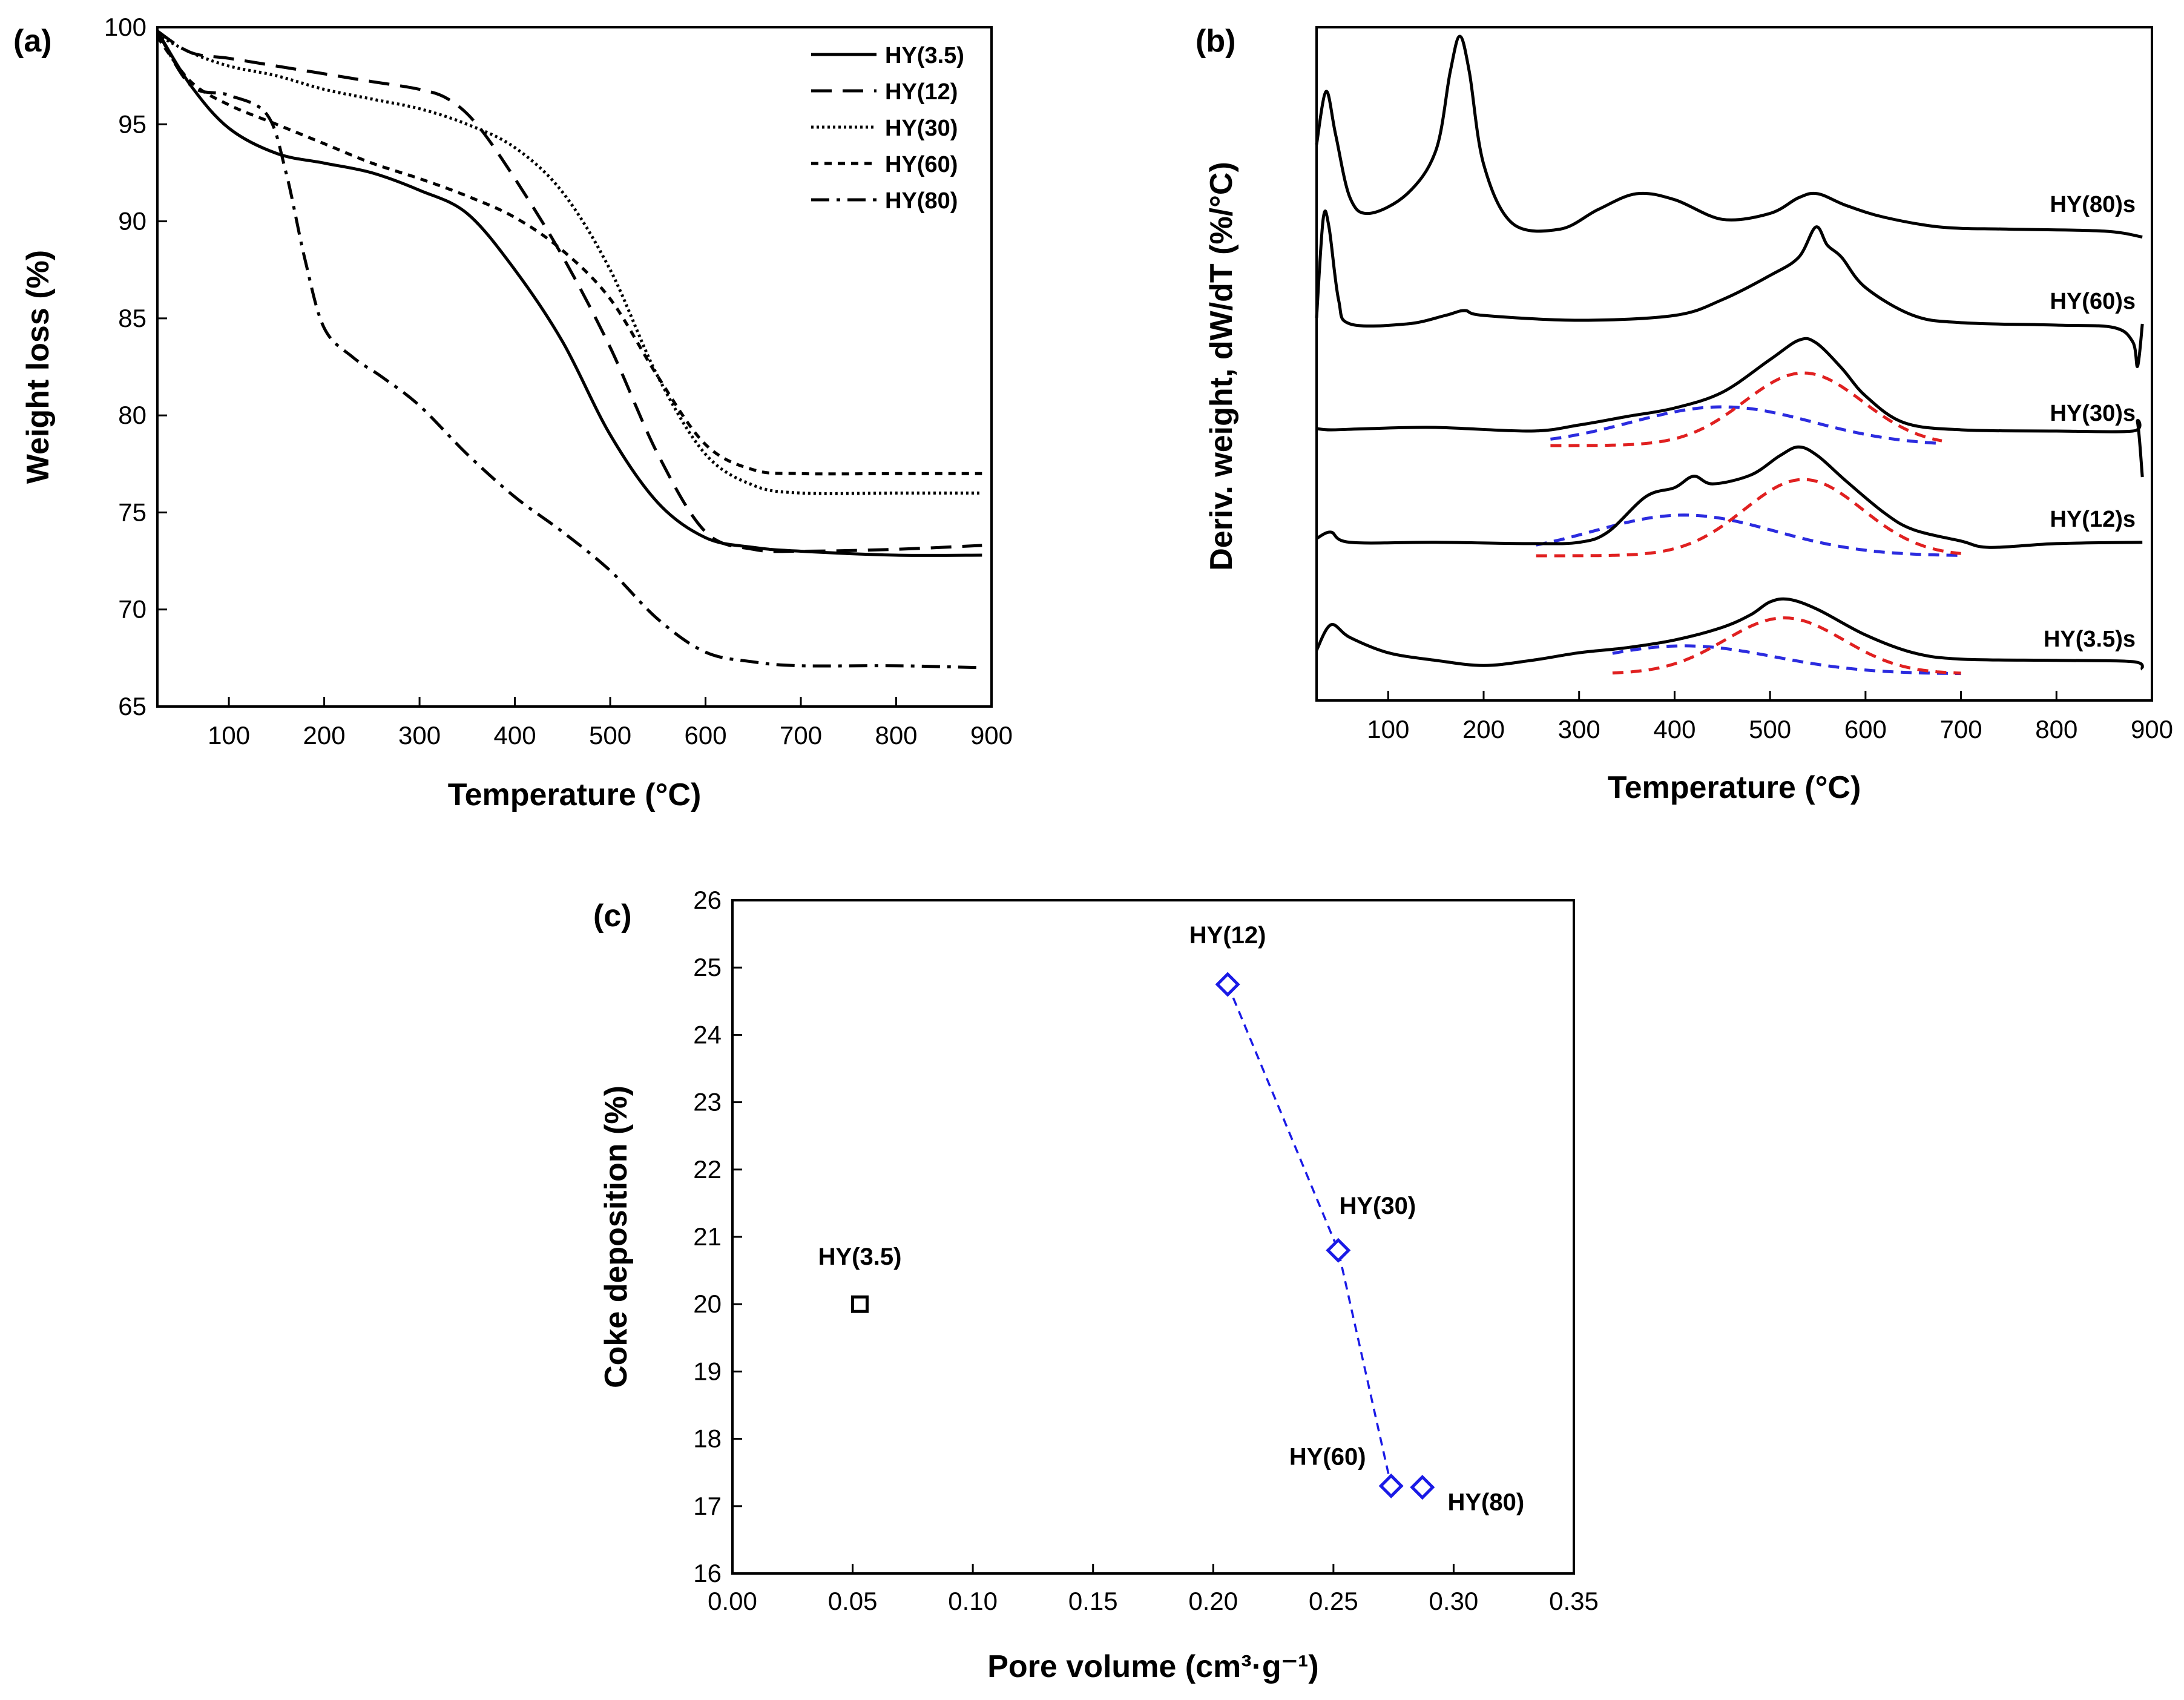 This screenshot has width=2184, height=1700. Describe the element at coordinates (707, 1506) in the screenshot. I see `panel-c-y-tick-label: 17` at that location.